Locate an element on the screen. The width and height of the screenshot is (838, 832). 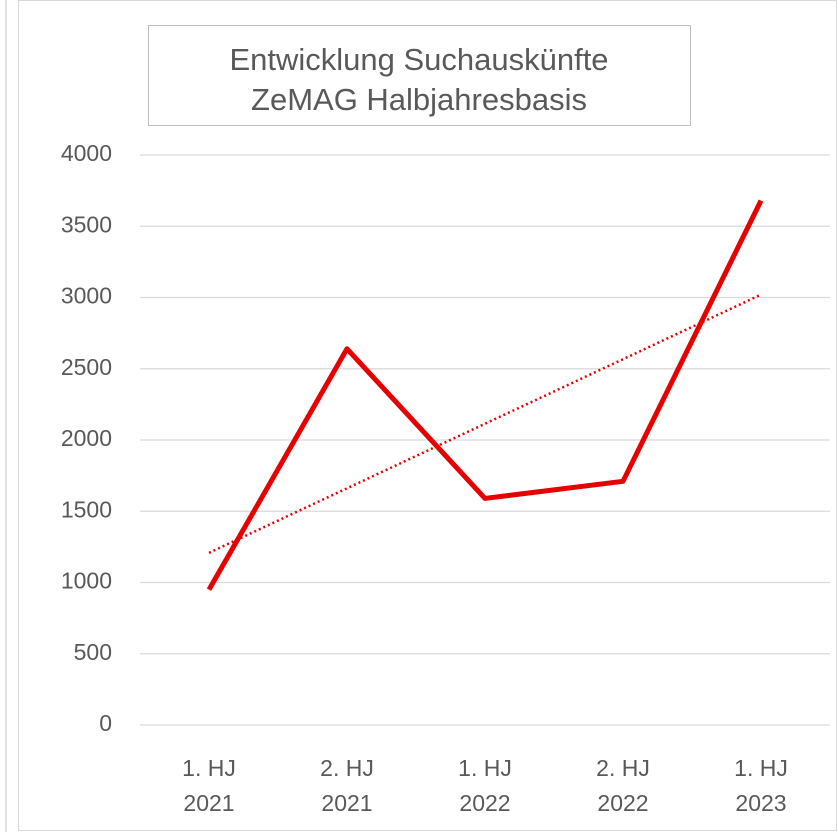
title-box is located at coordinates (419, 75).